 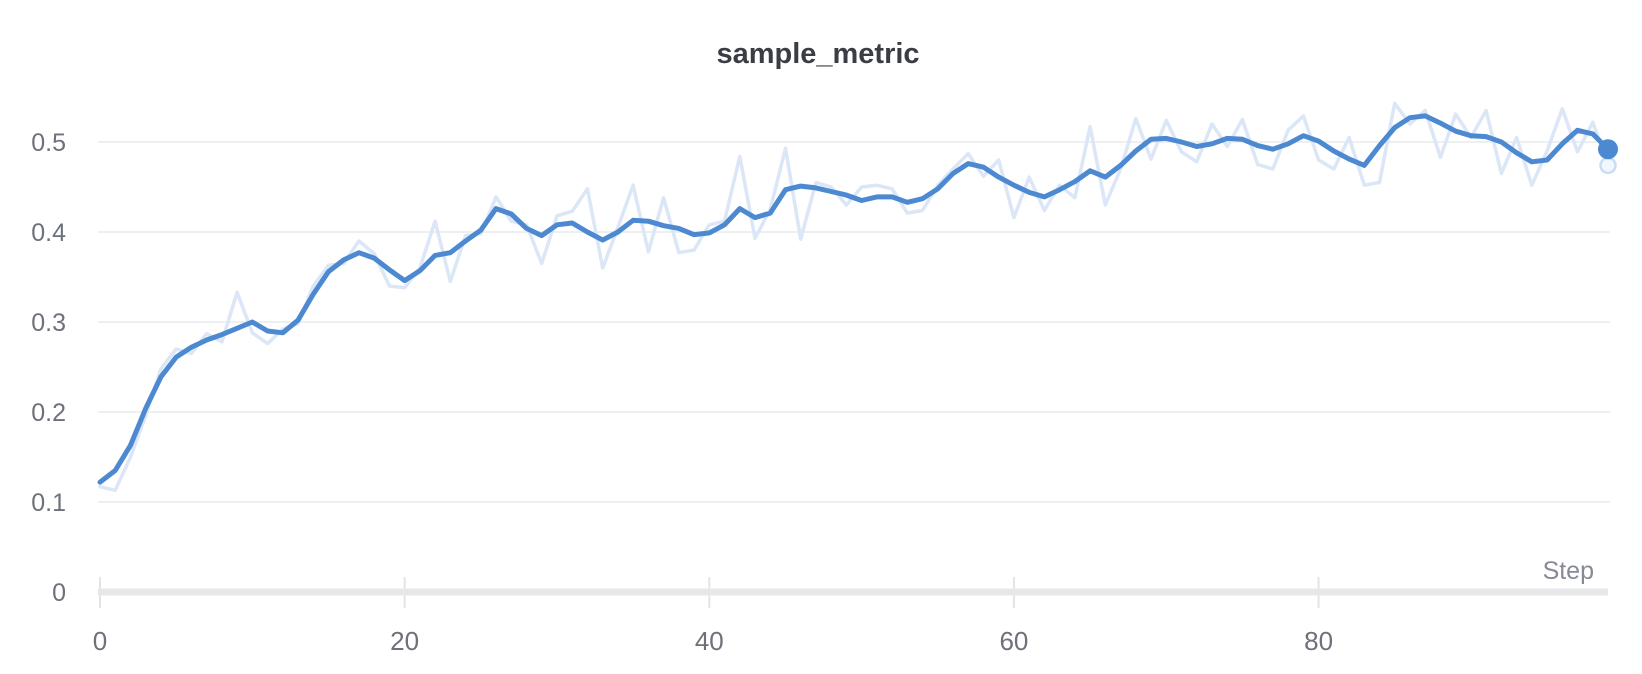 What do you see at coordinates (404, 641) in the screenshot?
I see `x-tick-label: 20` at bounding box center [404, 641].